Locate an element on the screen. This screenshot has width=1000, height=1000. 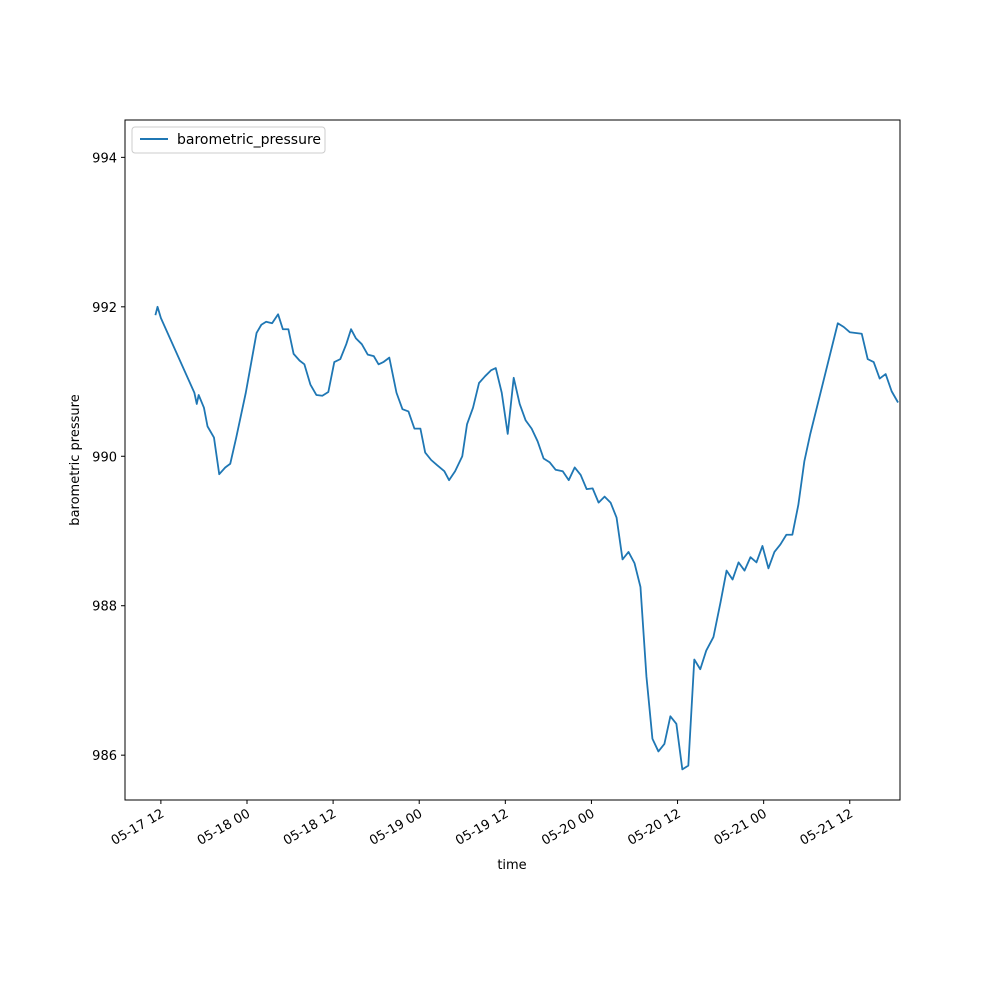
y-axis-label: barometric pressure is located at coordinates (75, 459).